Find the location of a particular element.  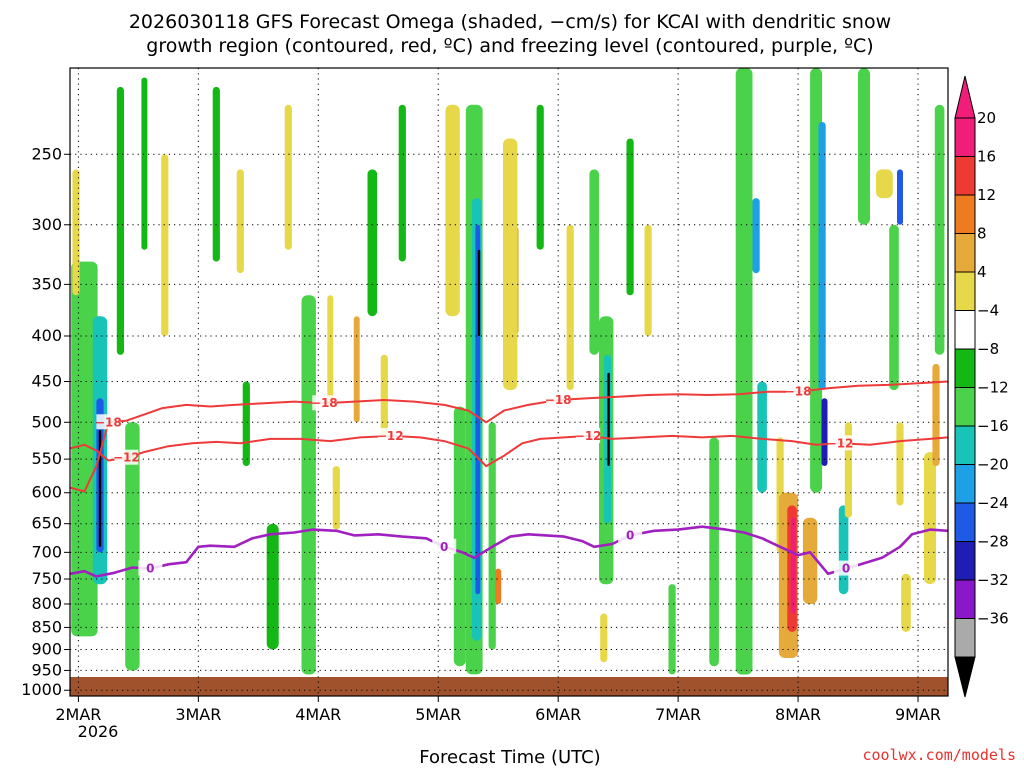

y-tick-label-400: 400 is located at coordinates (46, 335).